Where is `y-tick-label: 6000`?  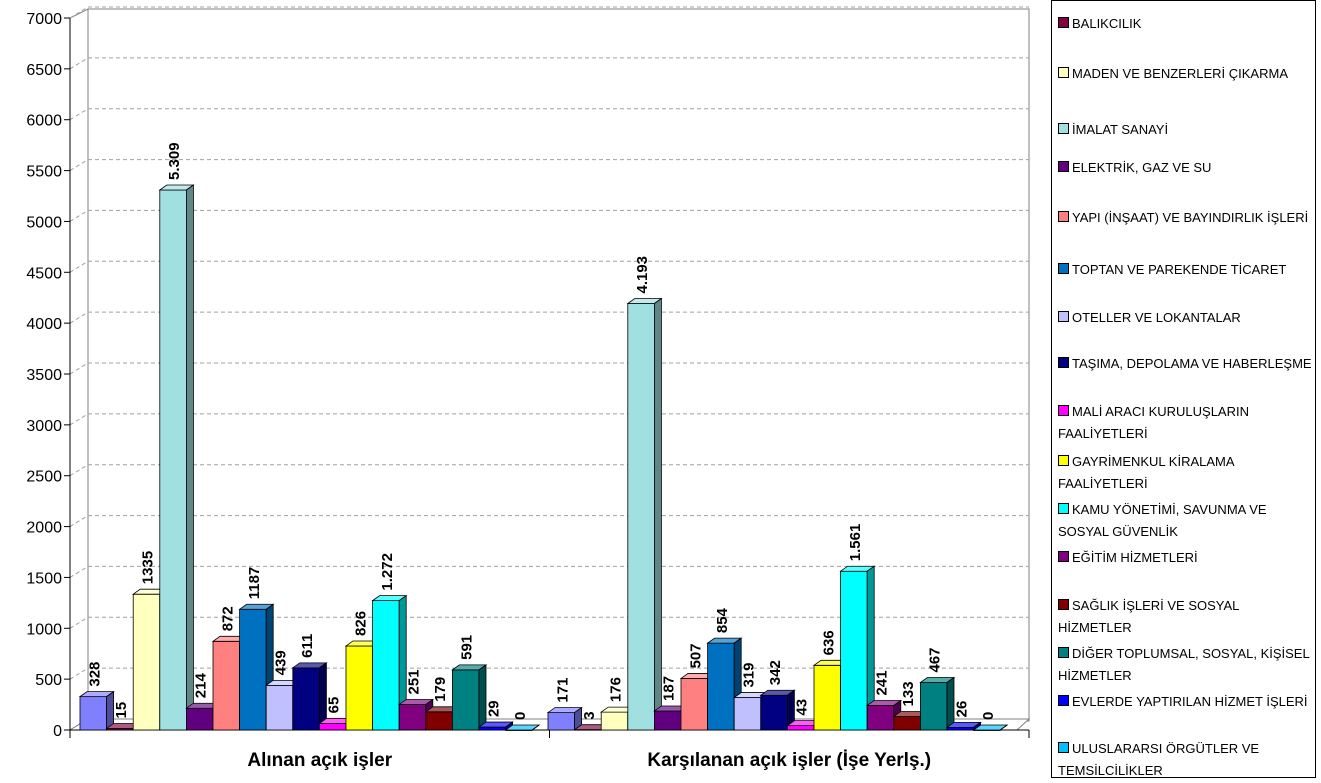 y-tick-label: 6000 is located at coordinates (44, 121).